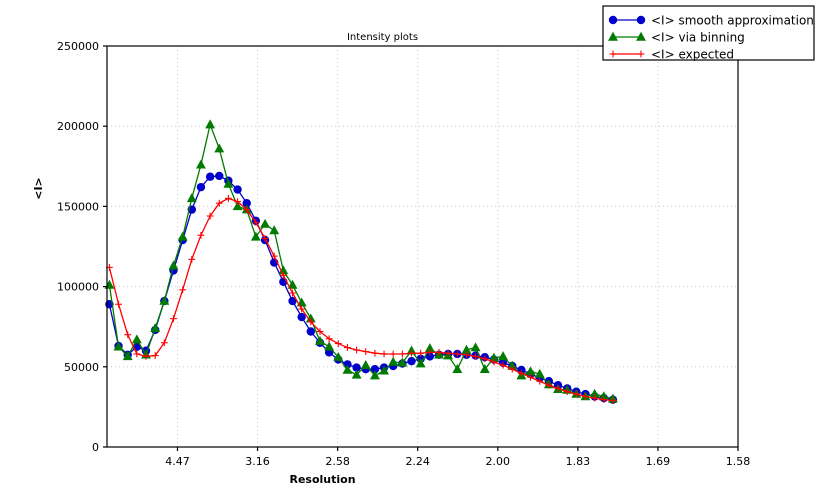  Describe the element at coordinates (177, 461) in the screenshot. I see `x-tick-label: 4.47` at that location.